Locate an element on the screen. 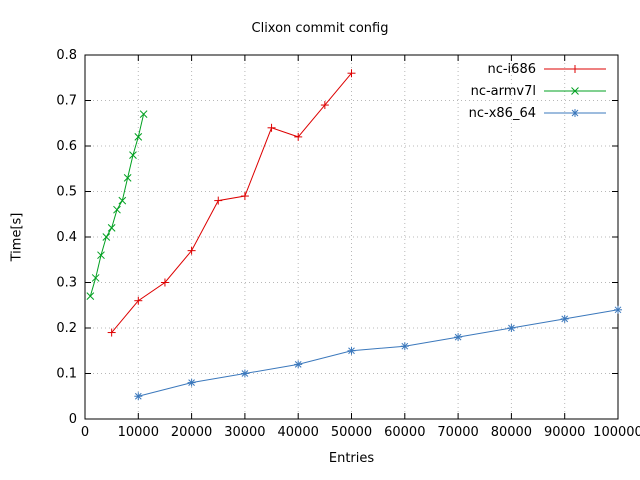 This screenshot has width=640, height=480. x-tick-label: 90000 is located at coordinates (564, 432).